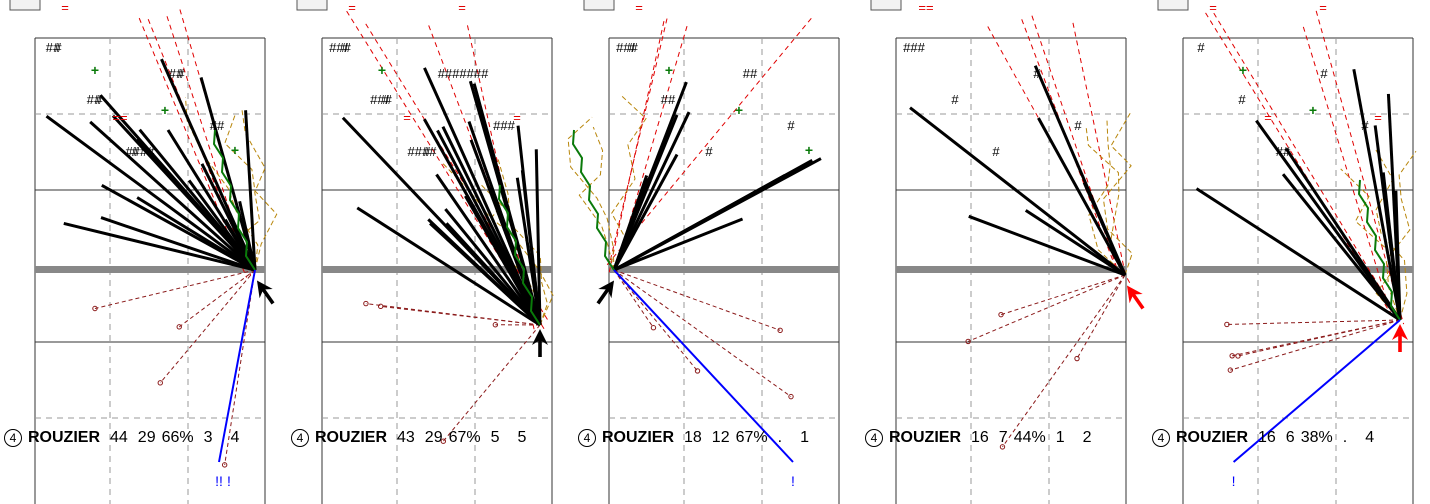  Describe the element at coordinates (751, 437) in the screenshot. I see `stat-value-3: 67%` at that location.